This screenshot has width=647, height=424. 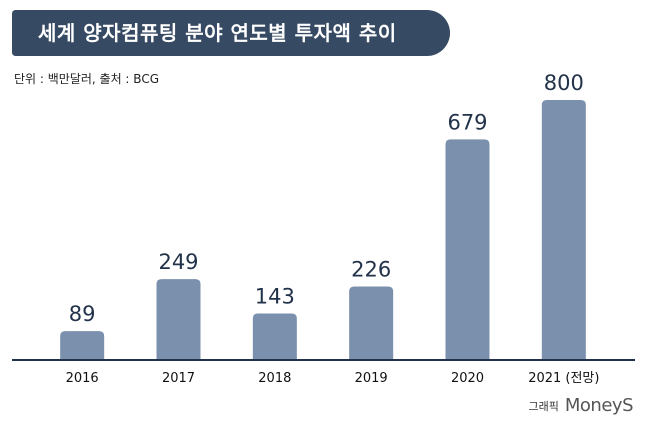 What do you see at coordinates (371, 378) in the screenshot?
I see `x-tick-label: 2019` at bounding box center [371, 378].